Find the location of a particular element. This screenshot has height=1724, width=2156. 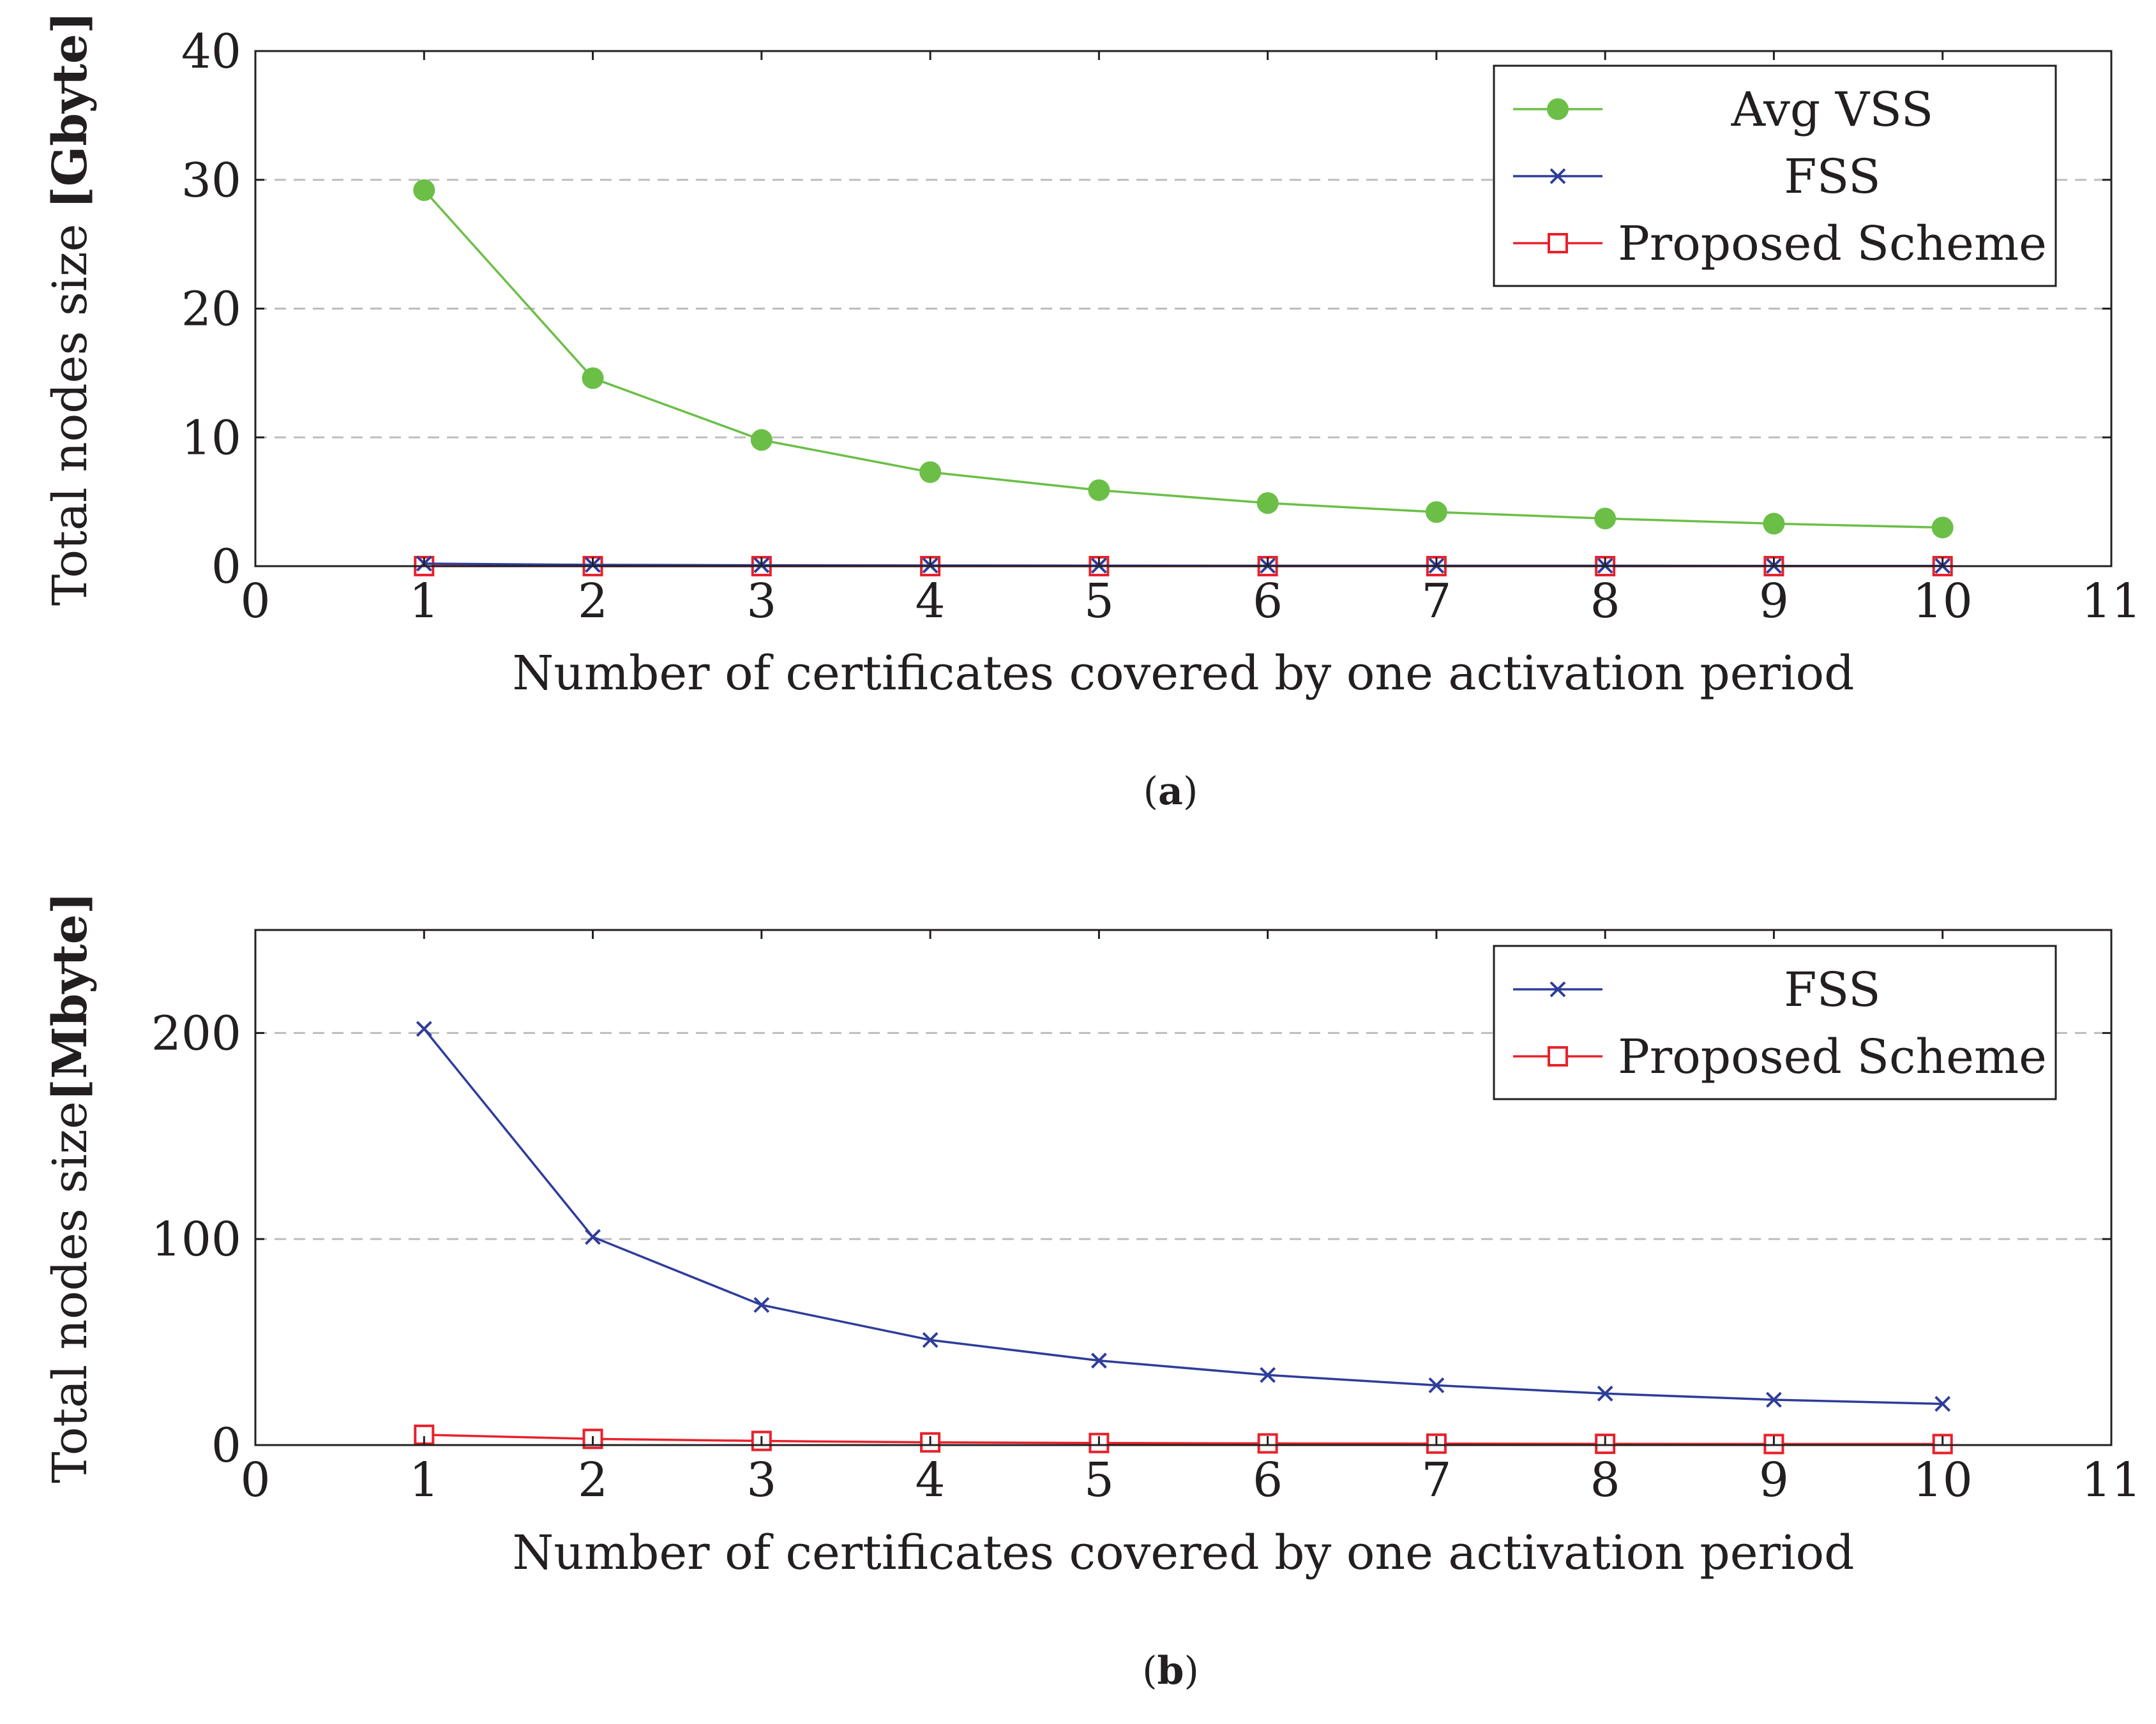

legend: Avg VSS FSS Proposed Scheme is located at coordinates (1775, 176).